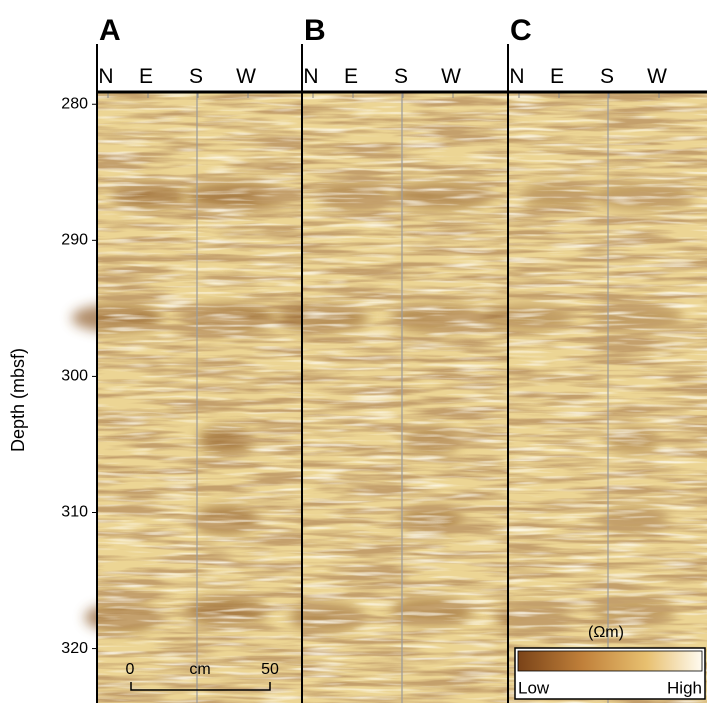 The height and width of the screenshot is (708, 707). Describe the element at coordinates (521, 30) in the screenshot. I see `panel-label: C` at that location.